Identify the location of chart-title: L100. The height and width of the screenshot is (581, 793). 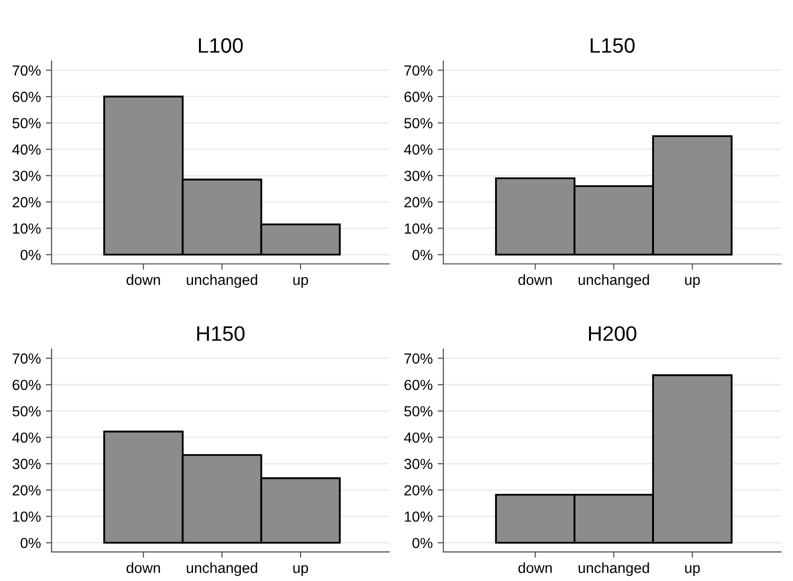
(220, 45).